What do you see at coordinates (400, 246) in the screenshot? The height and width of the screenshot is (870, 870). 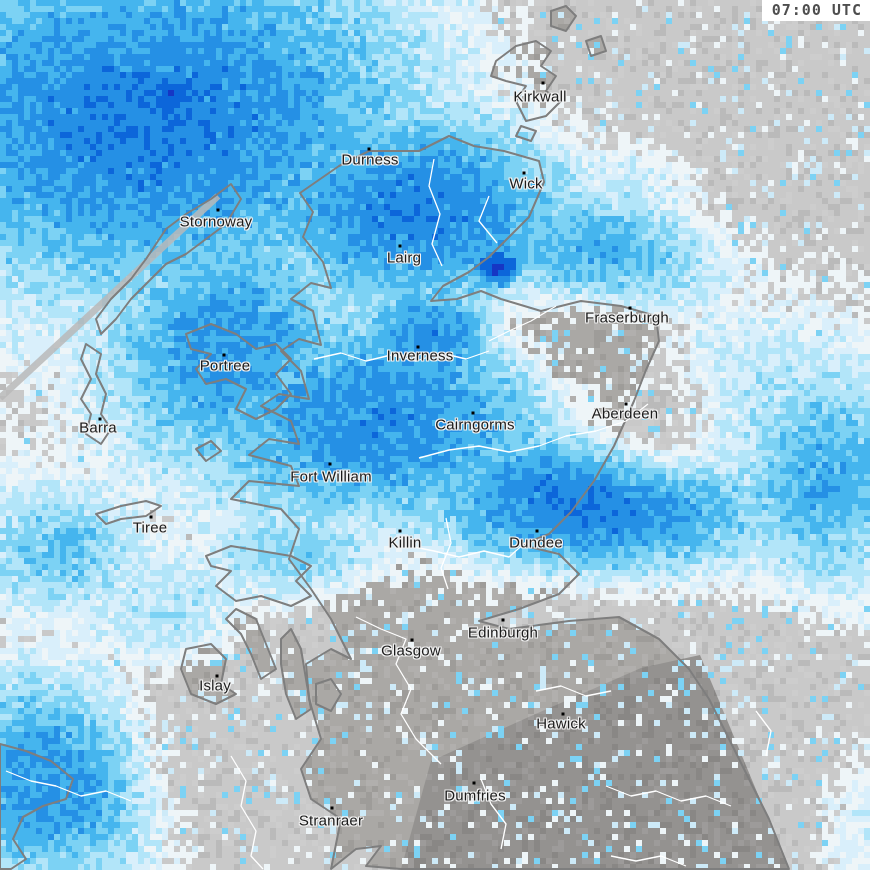 I see `place-dot-lairg` at bounding box center [400, 246].